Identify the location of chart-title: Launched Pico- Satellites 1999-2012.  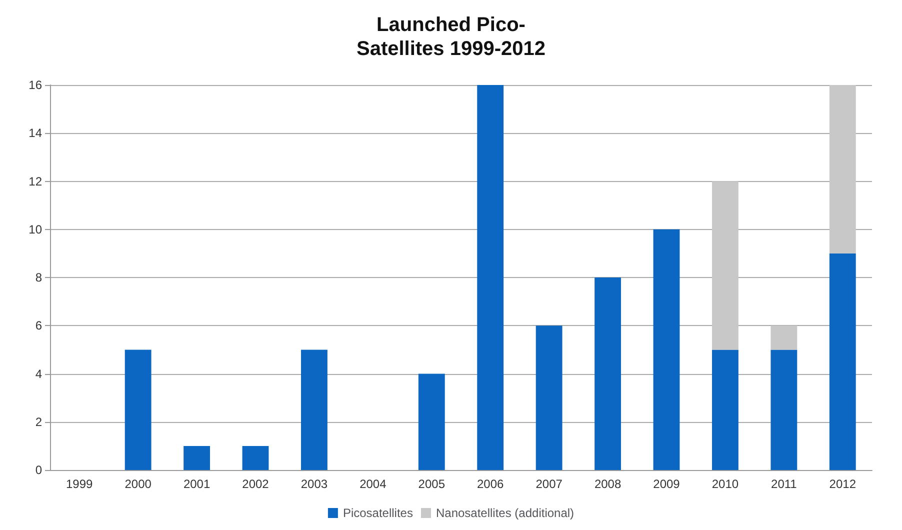
(451, 37).